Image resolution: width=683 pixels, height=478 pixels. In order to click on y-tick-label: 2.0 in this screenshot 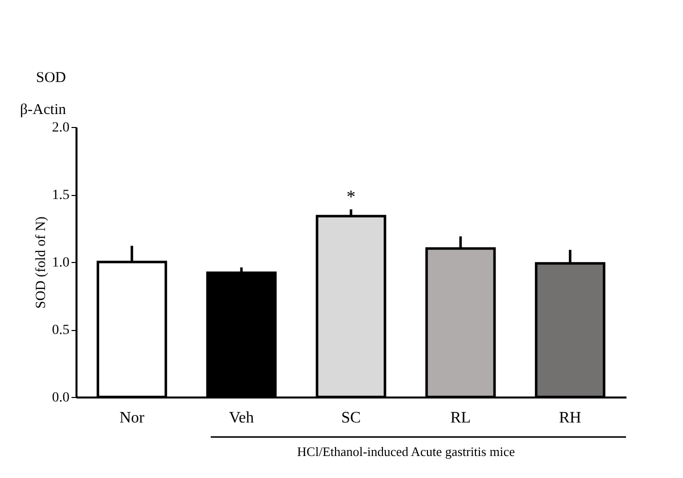, I will do `click(61, 128)`.